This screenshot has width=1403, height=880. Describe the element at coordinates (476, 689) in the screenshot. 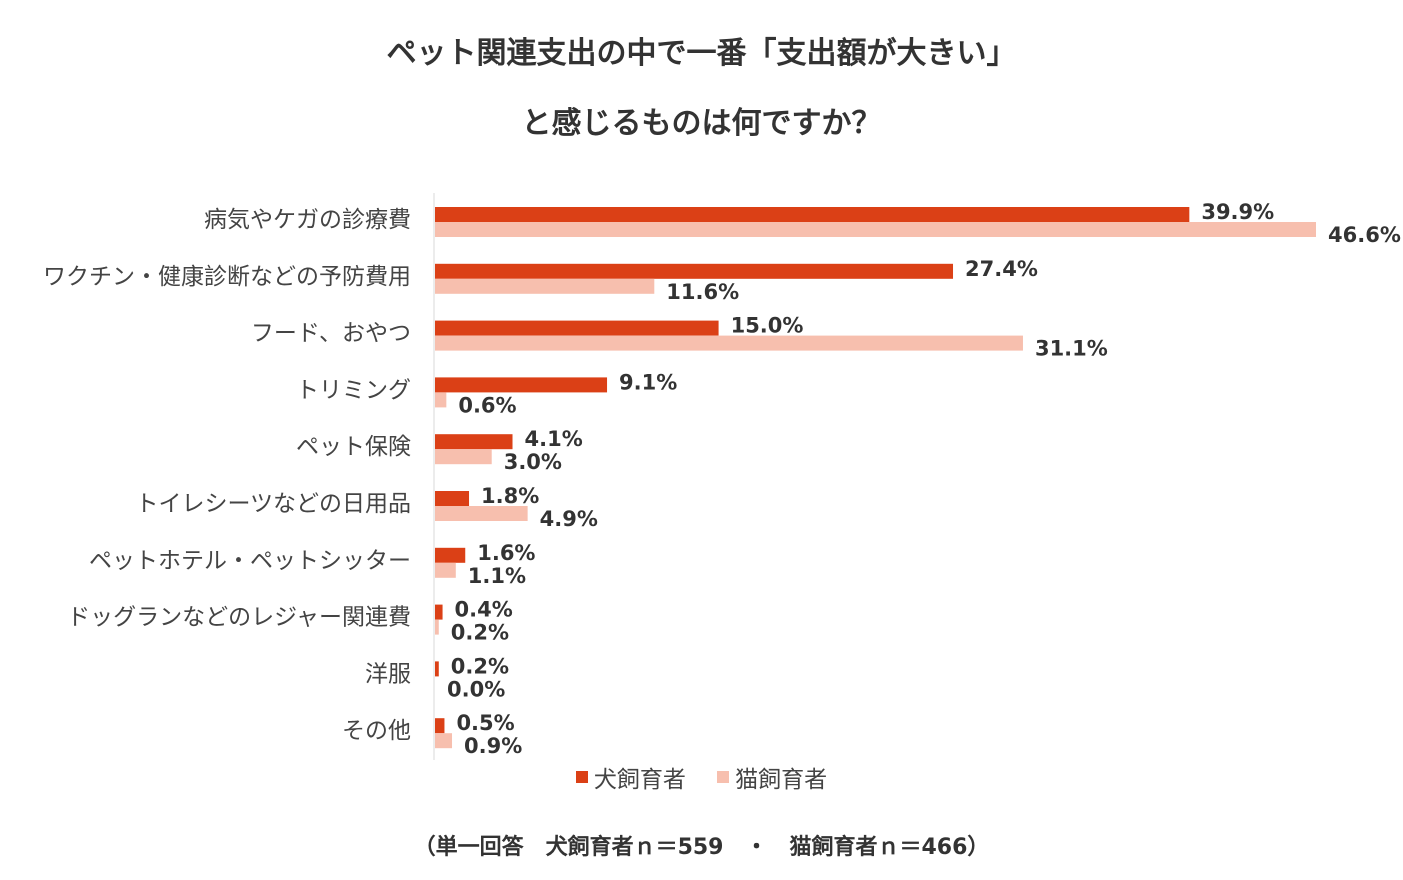

I see `value-label-cat-8: 0.0%` at that location.